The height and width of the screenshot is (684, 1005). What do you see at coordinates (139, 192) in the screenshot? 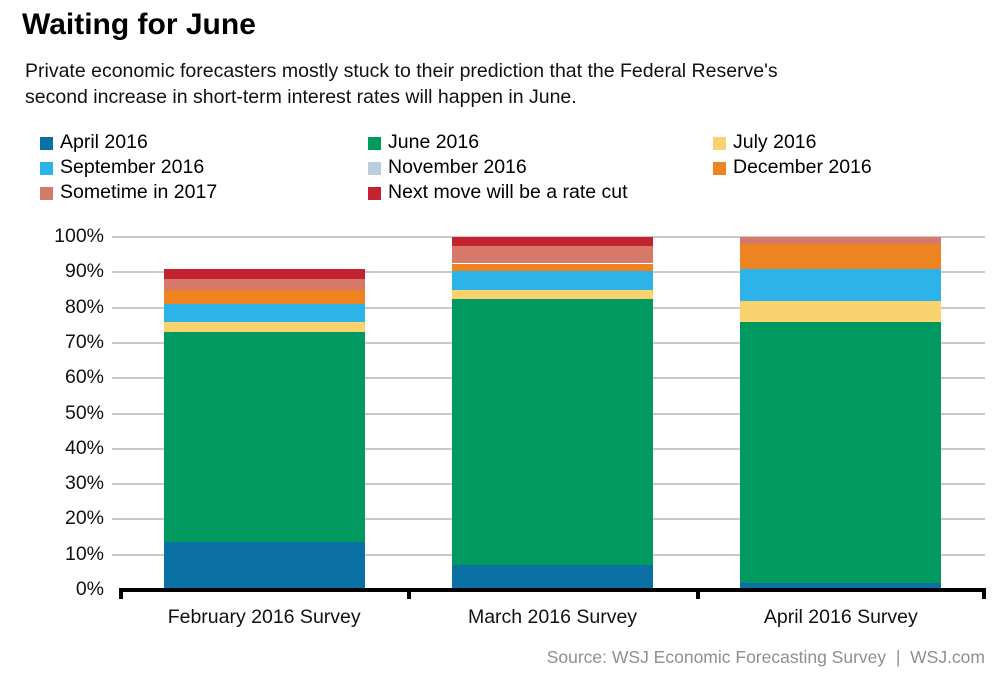
I see `legend-label: Sometime in 2017` at bounding box center [139, 192].